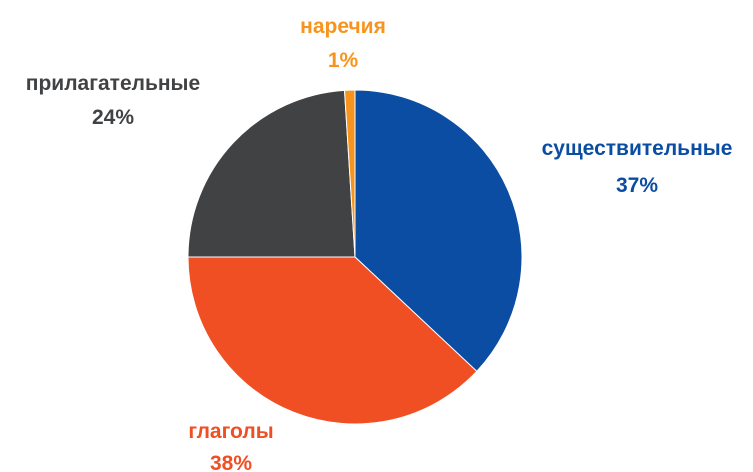 Image resolution: width=753 pixels, height=472 pixels. Describe the element at coordinates (637, 185) in the screenshot. I see `slice-percent-0: 37%` at that location.